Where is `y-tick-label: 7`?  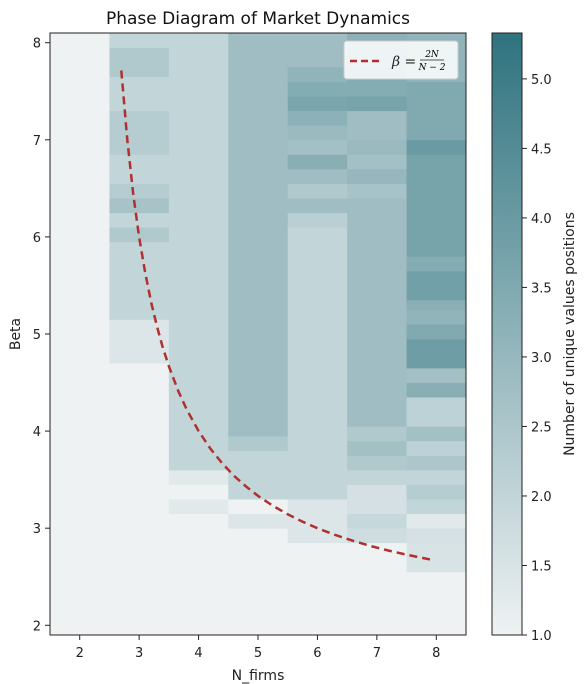
y-tick-label: 7 is located at coordinates (37, 141).